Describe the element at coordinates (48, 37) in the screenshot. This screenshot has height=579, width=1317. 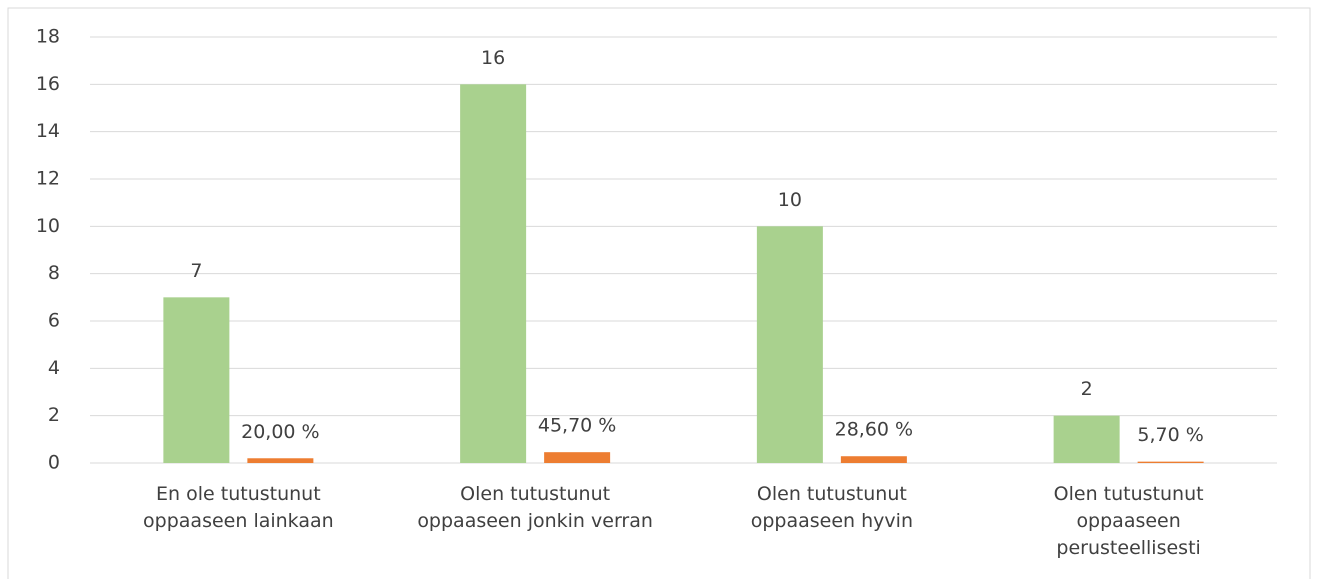
I see `y-tick-label: 18` at that location.